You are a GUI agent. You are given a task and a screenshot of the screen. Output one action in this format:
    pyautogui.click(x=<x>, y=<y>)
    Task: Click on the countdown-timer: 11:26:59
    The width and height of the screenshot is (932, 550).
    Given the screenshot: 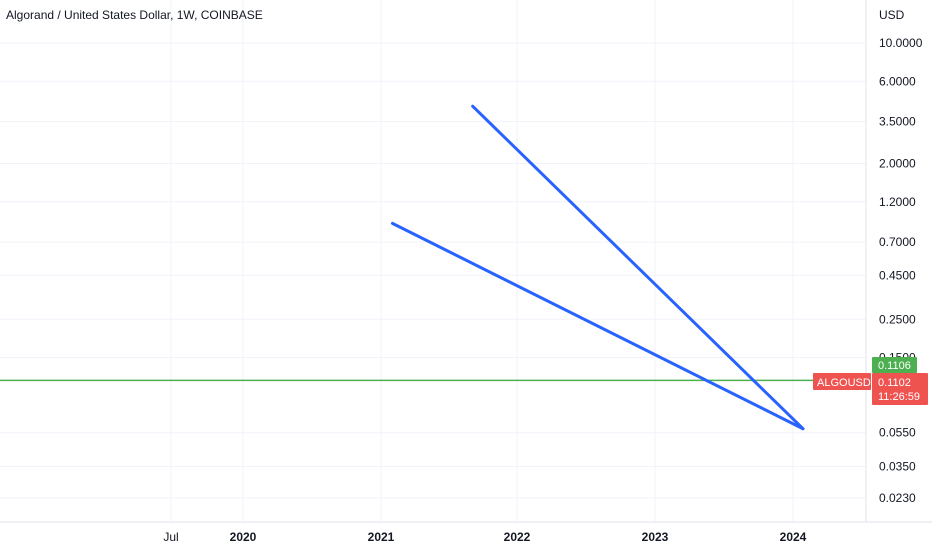 What is the action you would take?
    pyautogui.click(x=899, y=397)
    